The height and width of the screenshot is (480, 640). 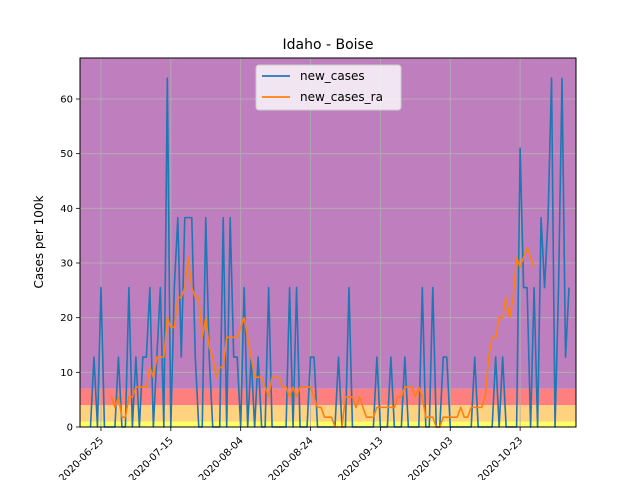 I want to click on legend-label-new-cases-ra: new_cases_ra, so click(x=341, y=97).